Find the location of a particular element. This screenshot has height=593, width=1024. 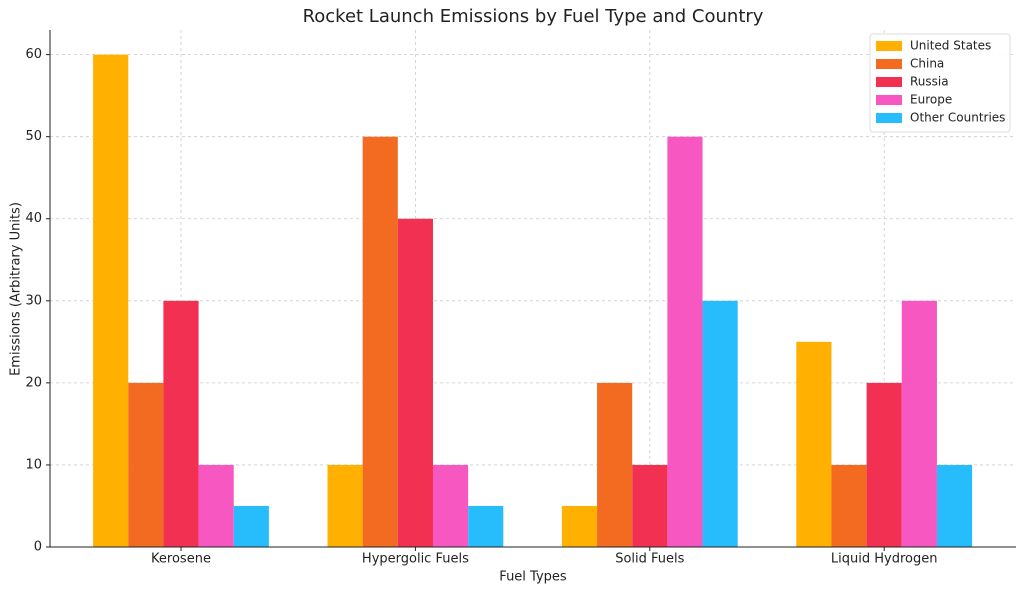

x-axis-label: Fuel Types is located at coordinates (533, 577).